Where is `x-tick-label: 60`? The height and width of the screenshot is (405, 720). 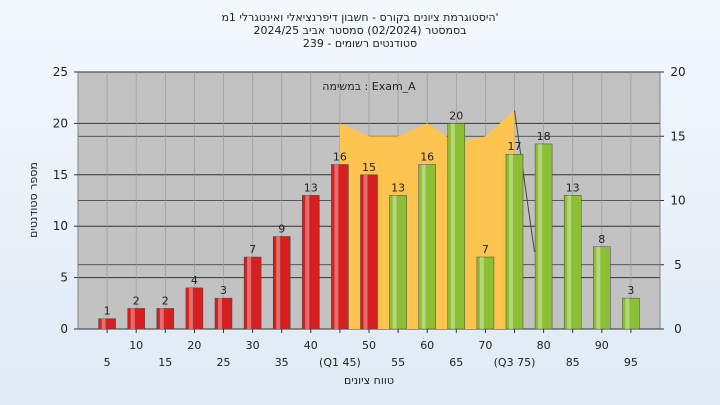 x-tick-label: 60 is located at coordinates (427, 345).